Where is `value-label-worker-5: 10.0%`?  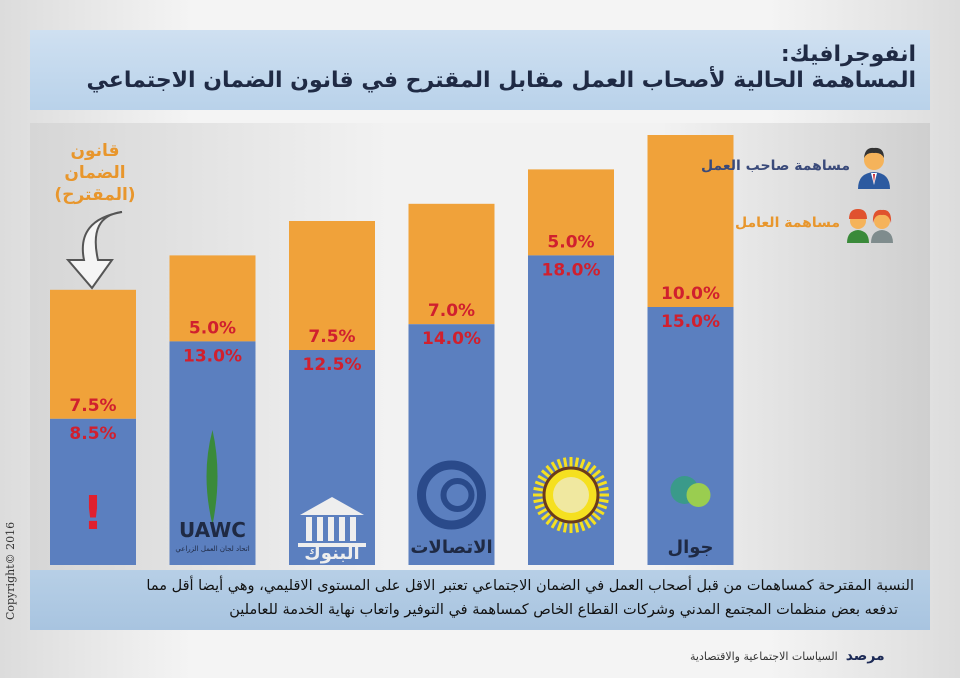
value-label-worker-5: 10.0% is located at coordinates (690, 294).